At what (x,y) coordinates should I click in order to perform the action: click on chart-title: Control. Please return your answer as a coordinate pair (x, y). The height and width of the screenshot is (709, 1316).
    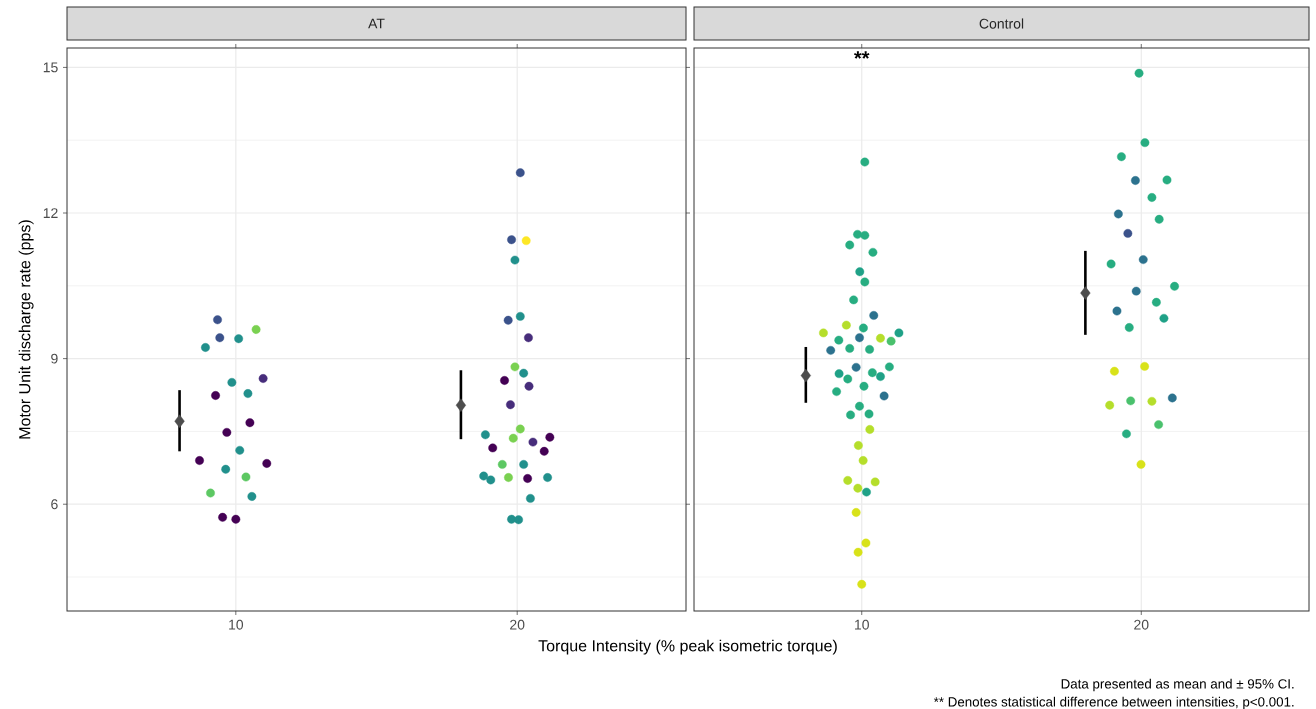
    Looking at the image, I should click on (1001, 23).